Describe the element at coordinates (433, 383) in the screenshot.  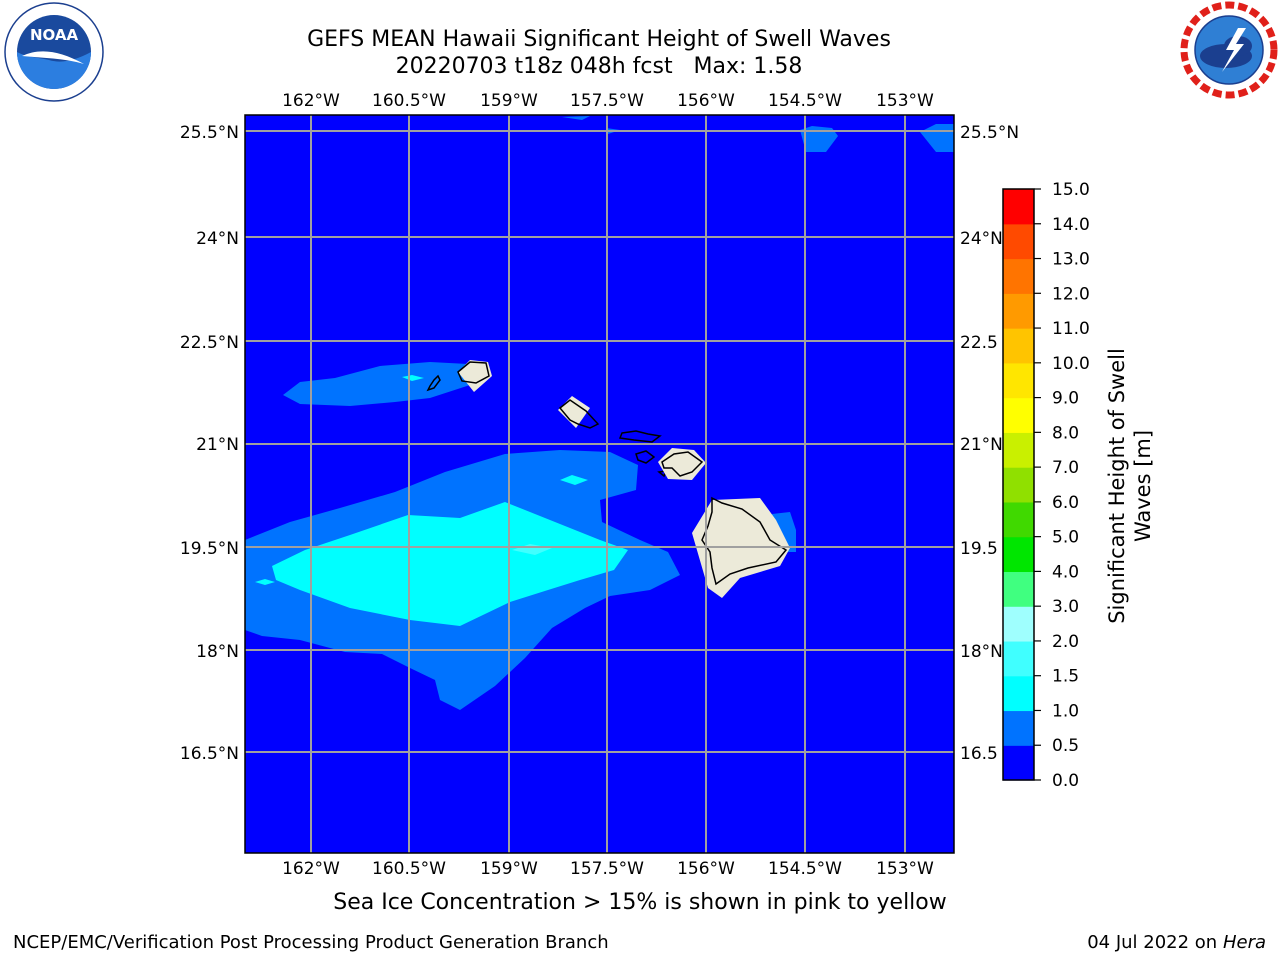
I see `island-niihau` at that location.